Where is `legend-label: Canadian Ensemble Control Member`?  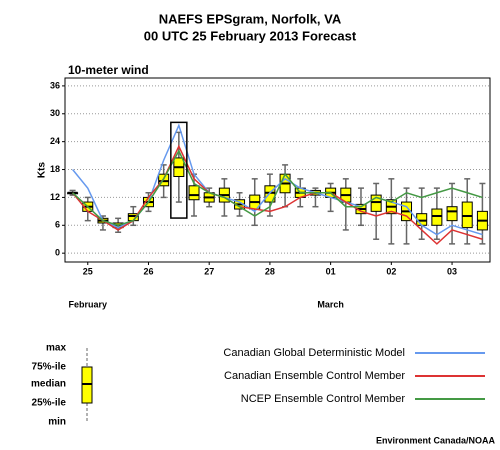 legend-label: Canadian Ensemble Control Member is located at coordinates (314, 376).